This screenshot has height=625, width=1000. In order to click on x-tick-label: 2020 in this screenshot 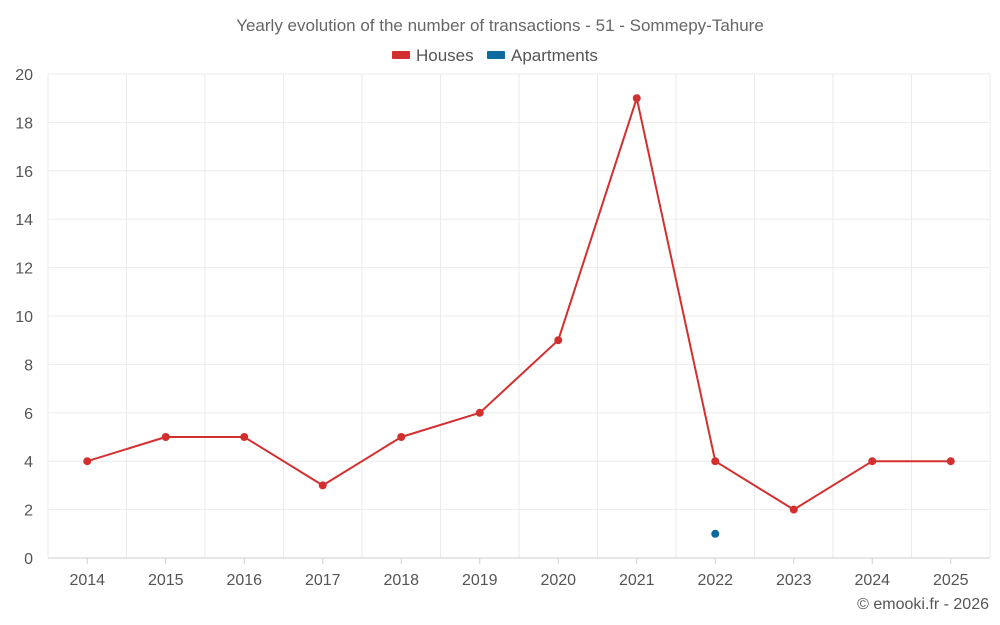, I will do `click(558, 580)`.